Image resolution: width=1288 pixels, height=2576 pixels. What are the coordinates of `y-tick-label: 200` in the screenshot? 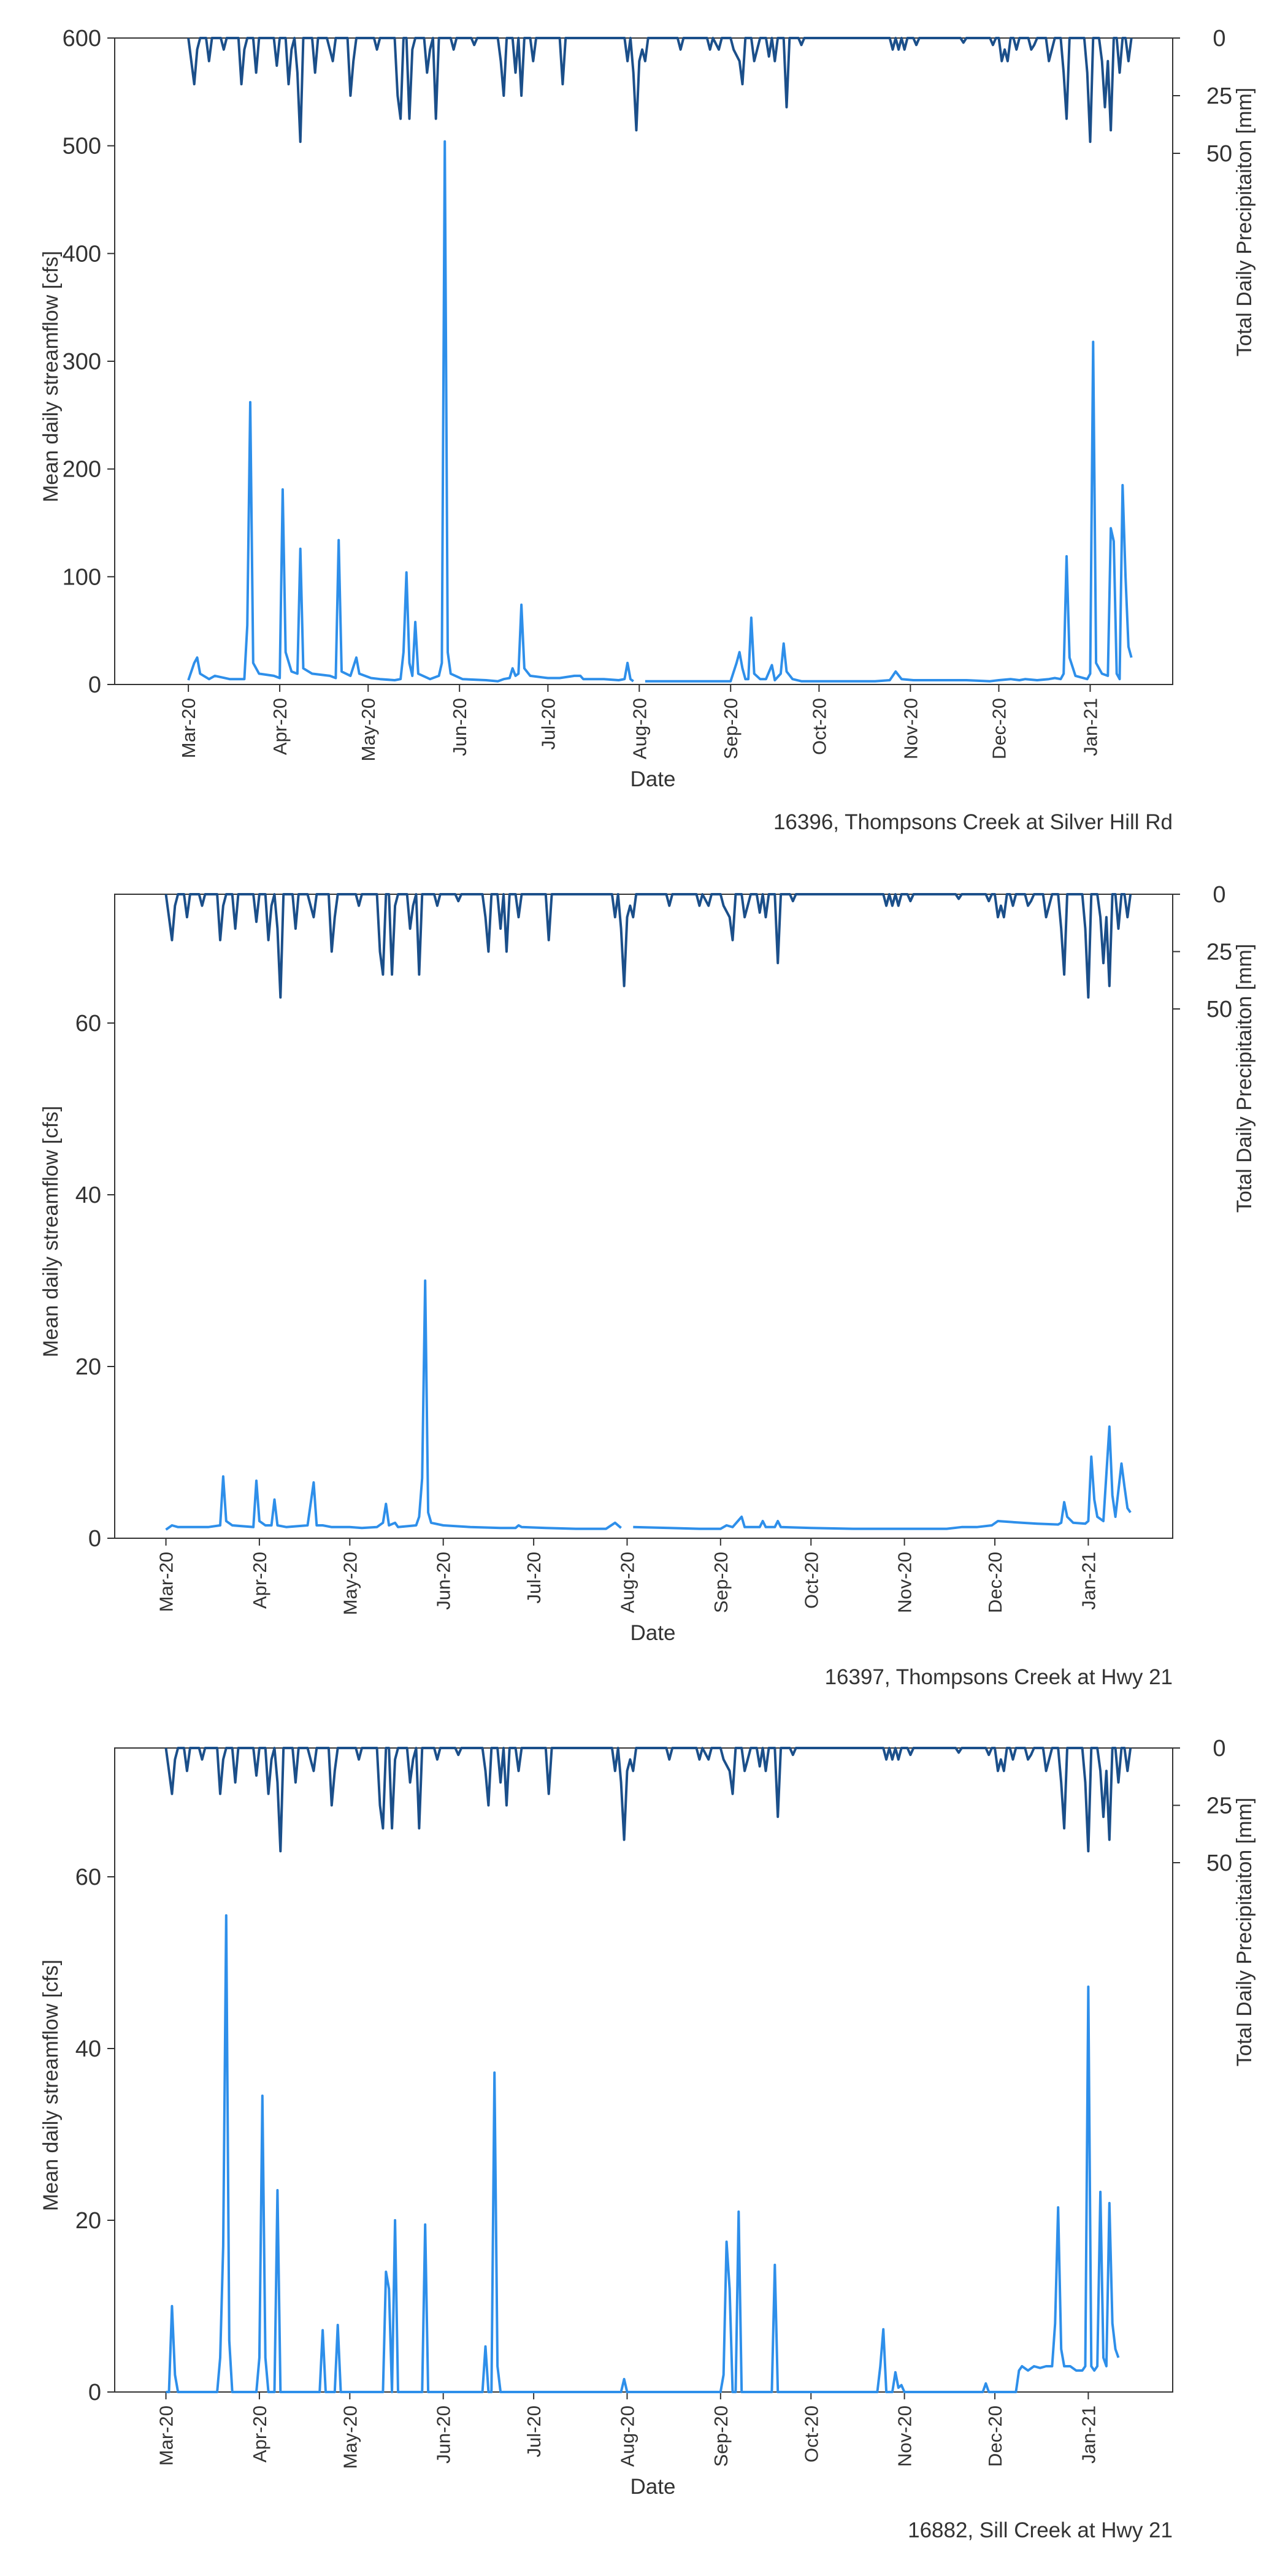 It's located at (82, 470).